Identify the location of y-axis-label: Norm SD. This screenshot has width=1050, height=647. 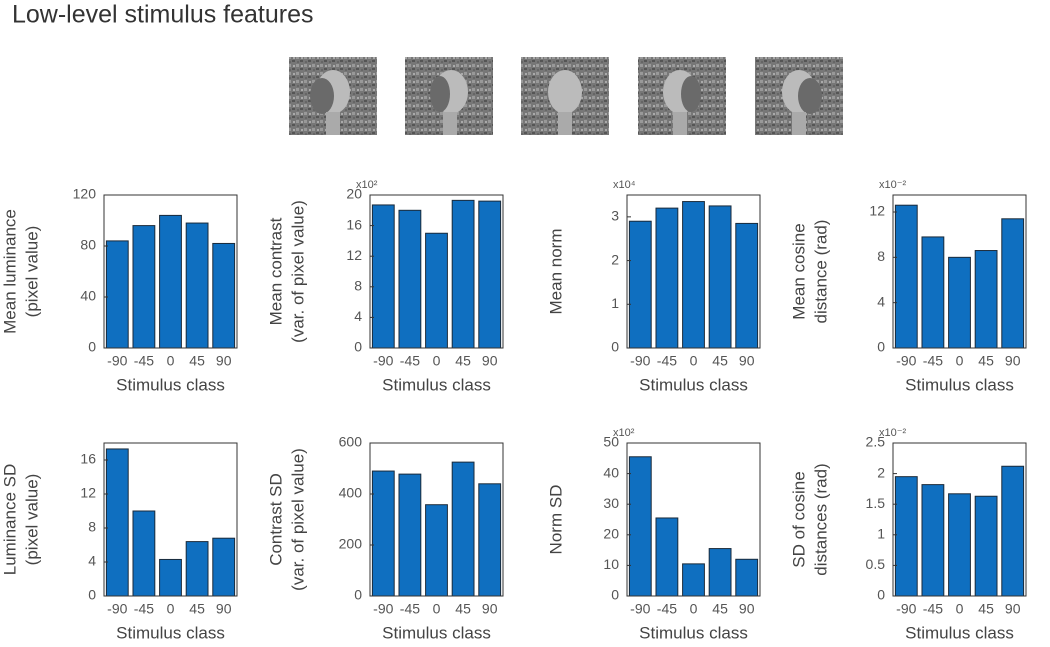
(555, 520).